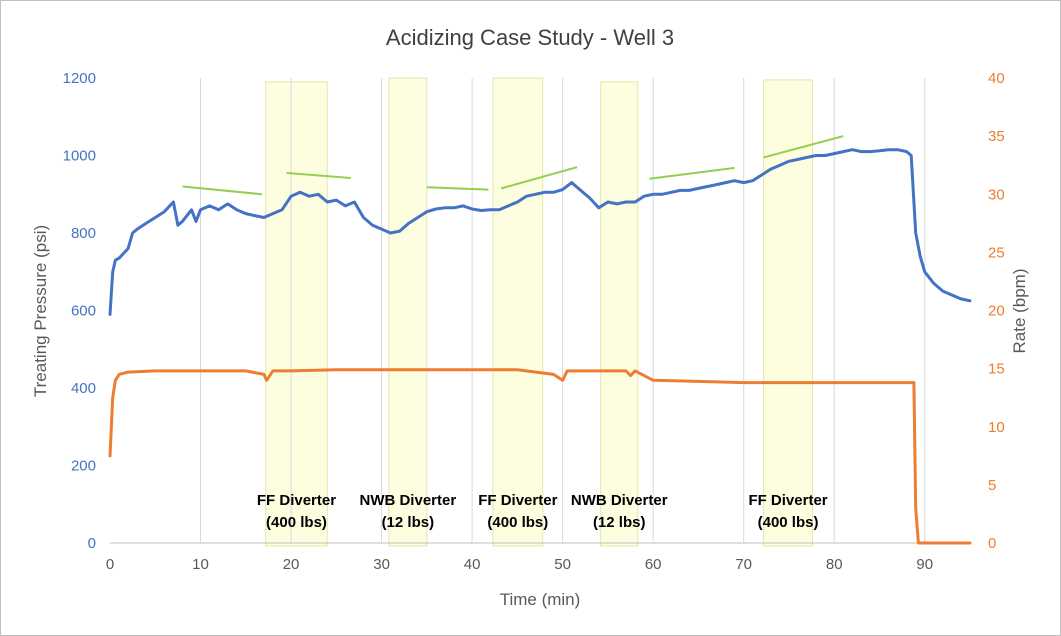 The width and height of the screenshot is (1061, 636). I want to click on y-tick-label: 0, so click(92, 543).